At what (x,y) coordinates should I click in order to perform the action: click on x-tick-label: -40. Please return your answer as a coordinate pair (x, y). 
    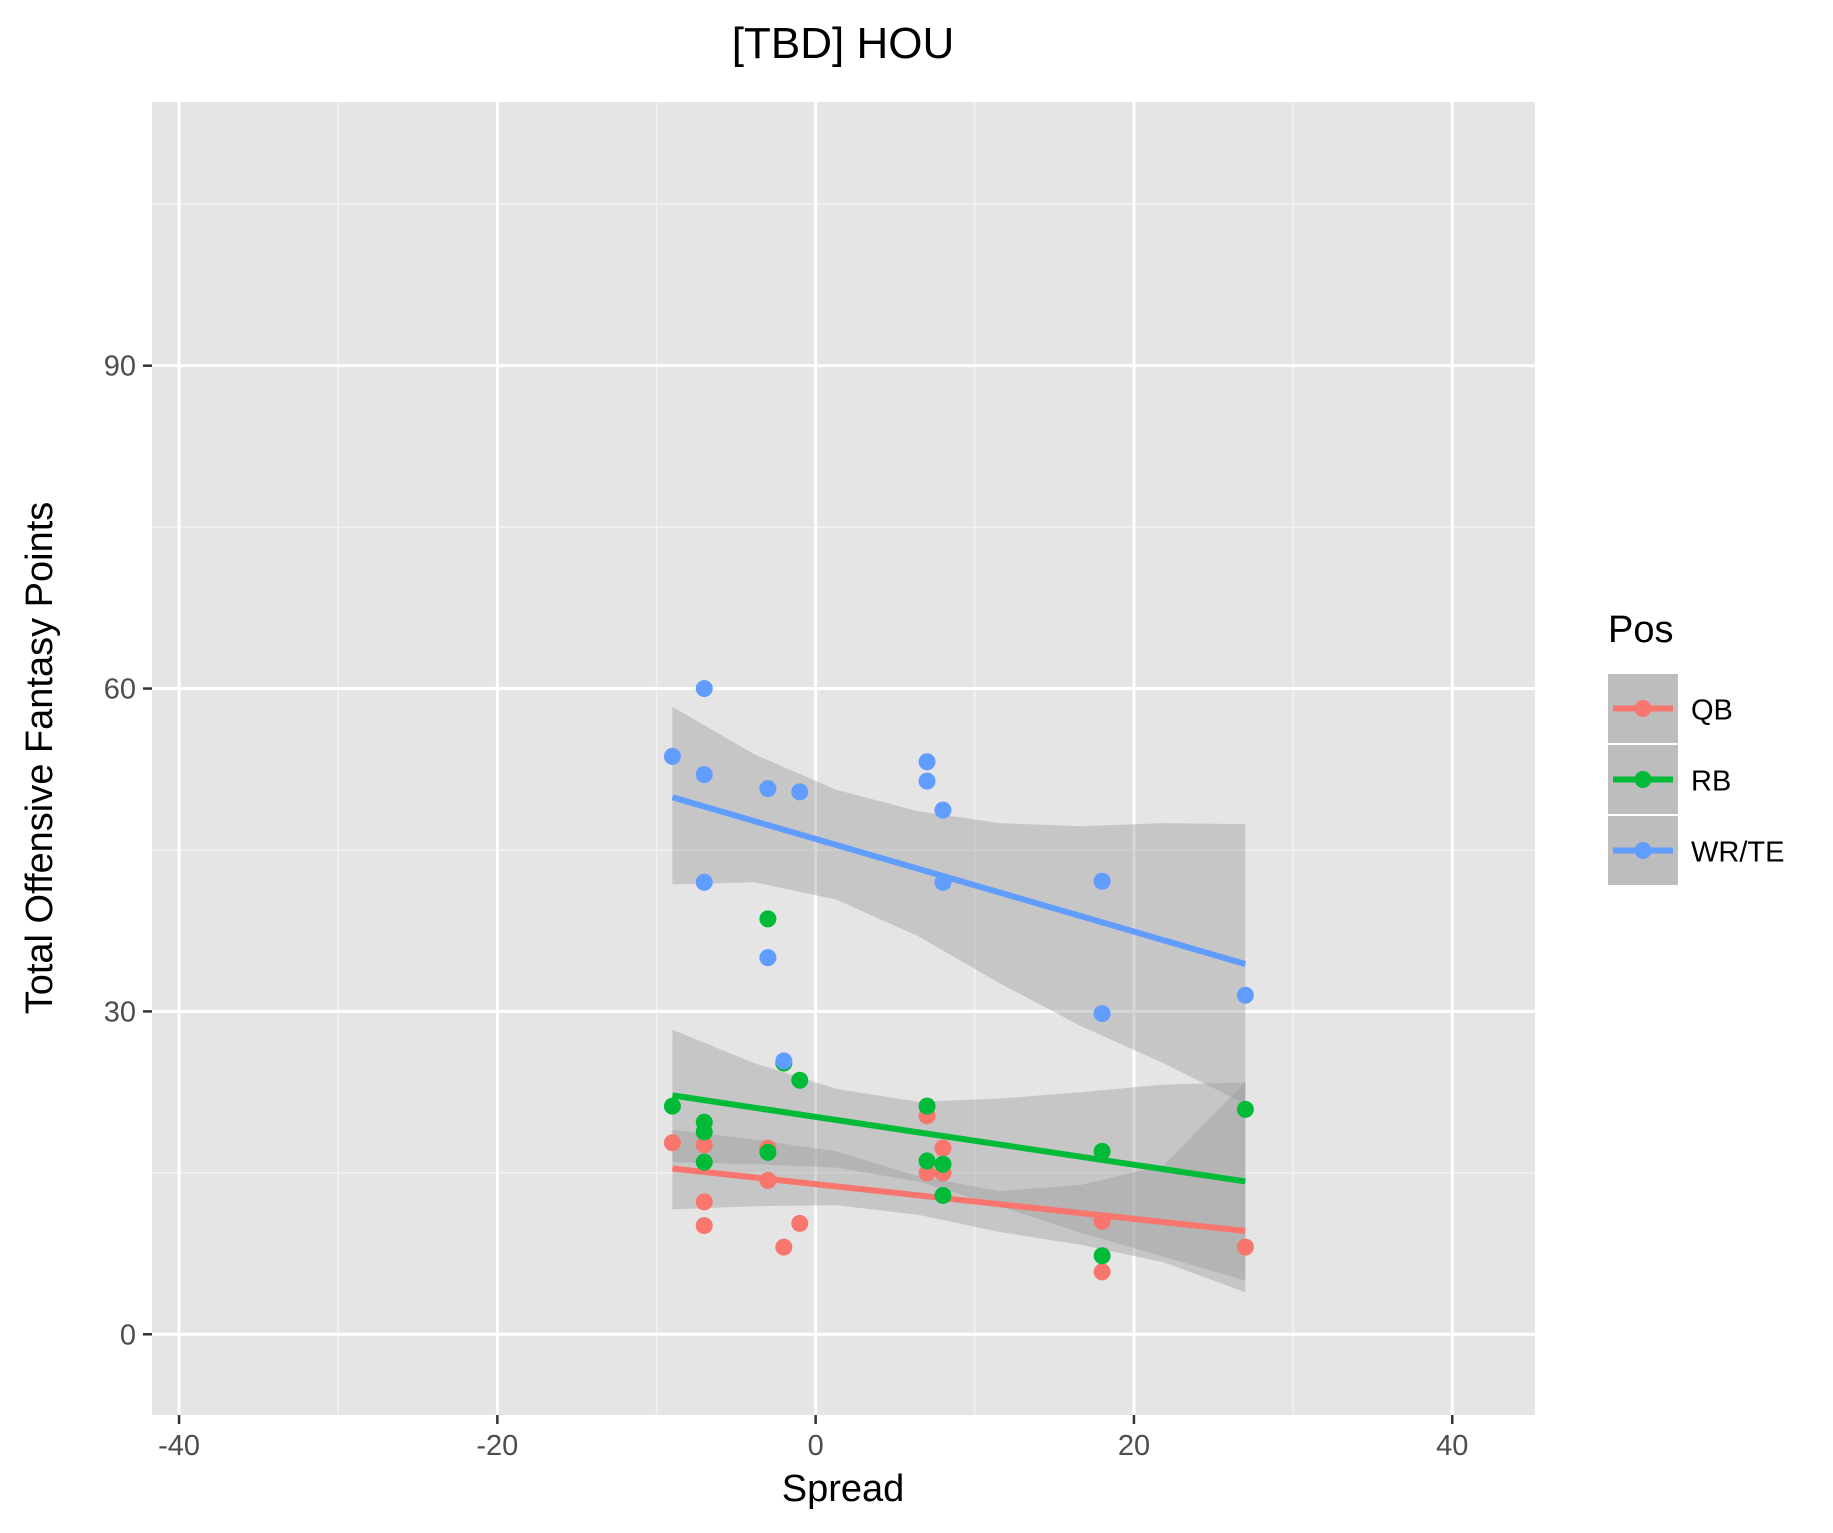
    Looking at the image, I should click on (179, 1446).